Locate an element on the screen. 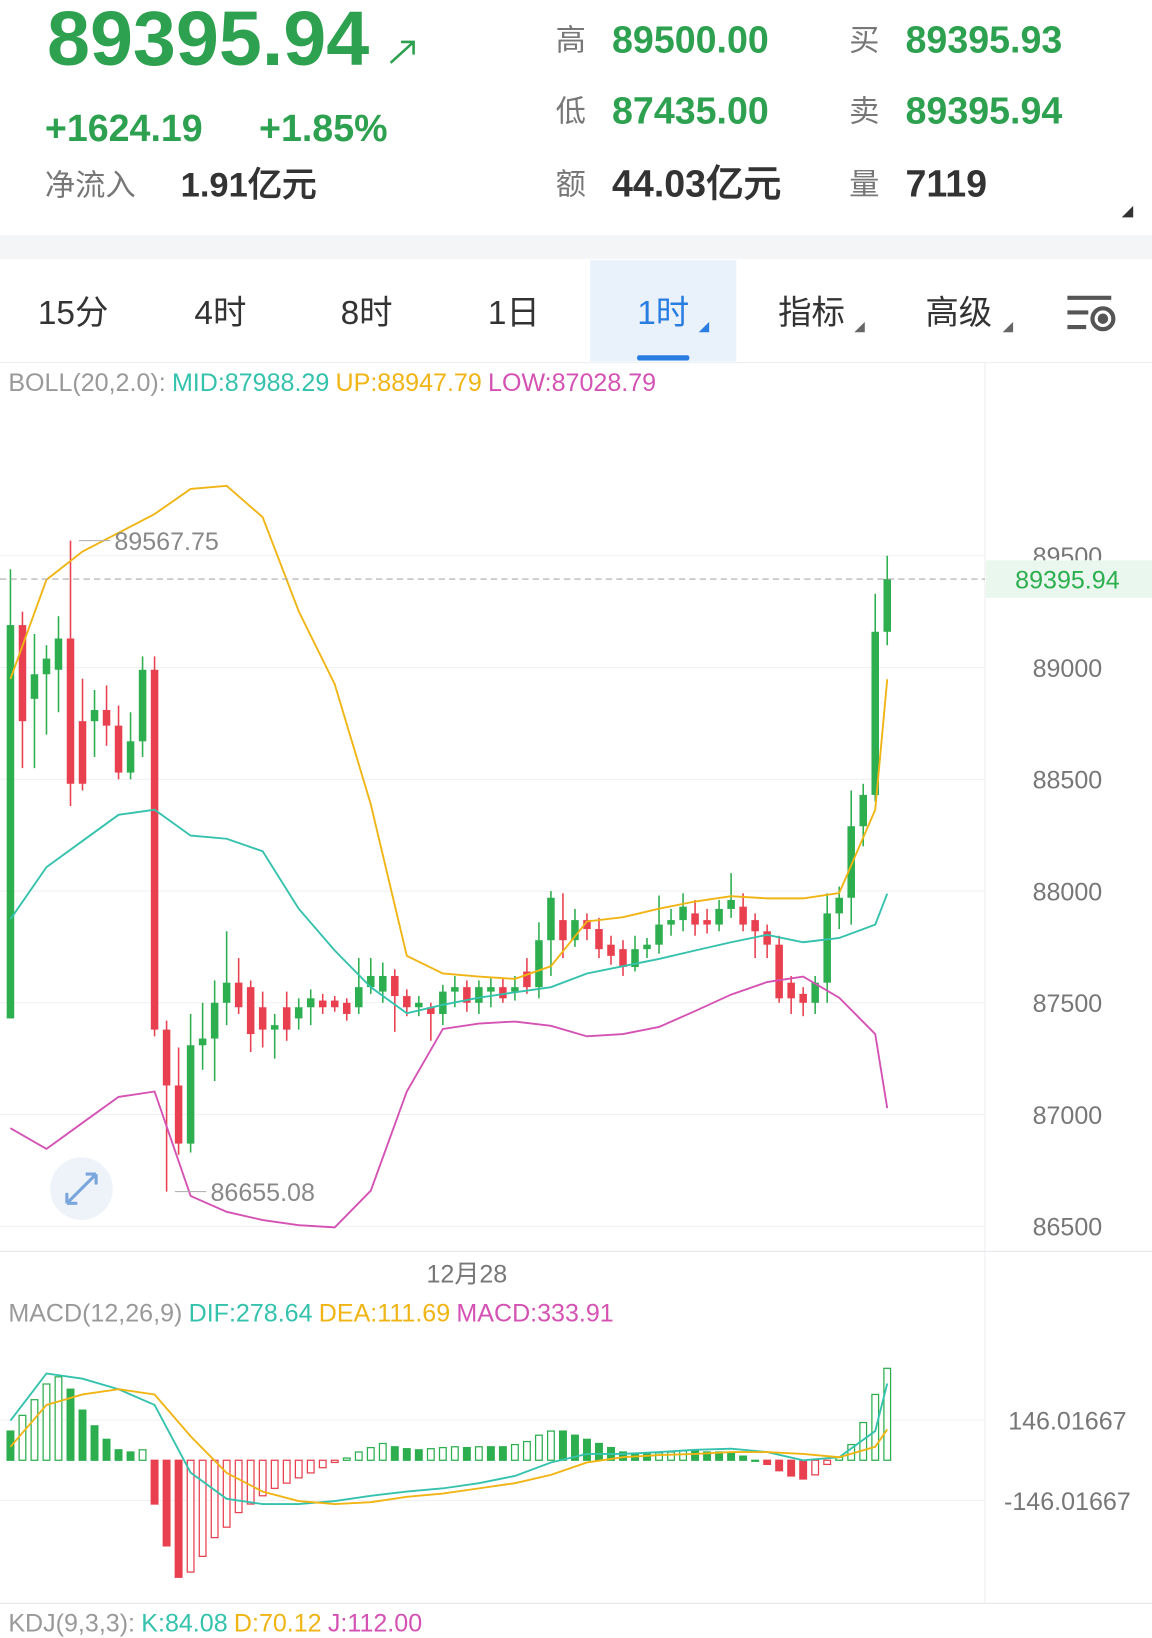 The width and height of the screenshot is (1152, 1638). y-tick-label: 88500 is located at coordinates (1068, 781).